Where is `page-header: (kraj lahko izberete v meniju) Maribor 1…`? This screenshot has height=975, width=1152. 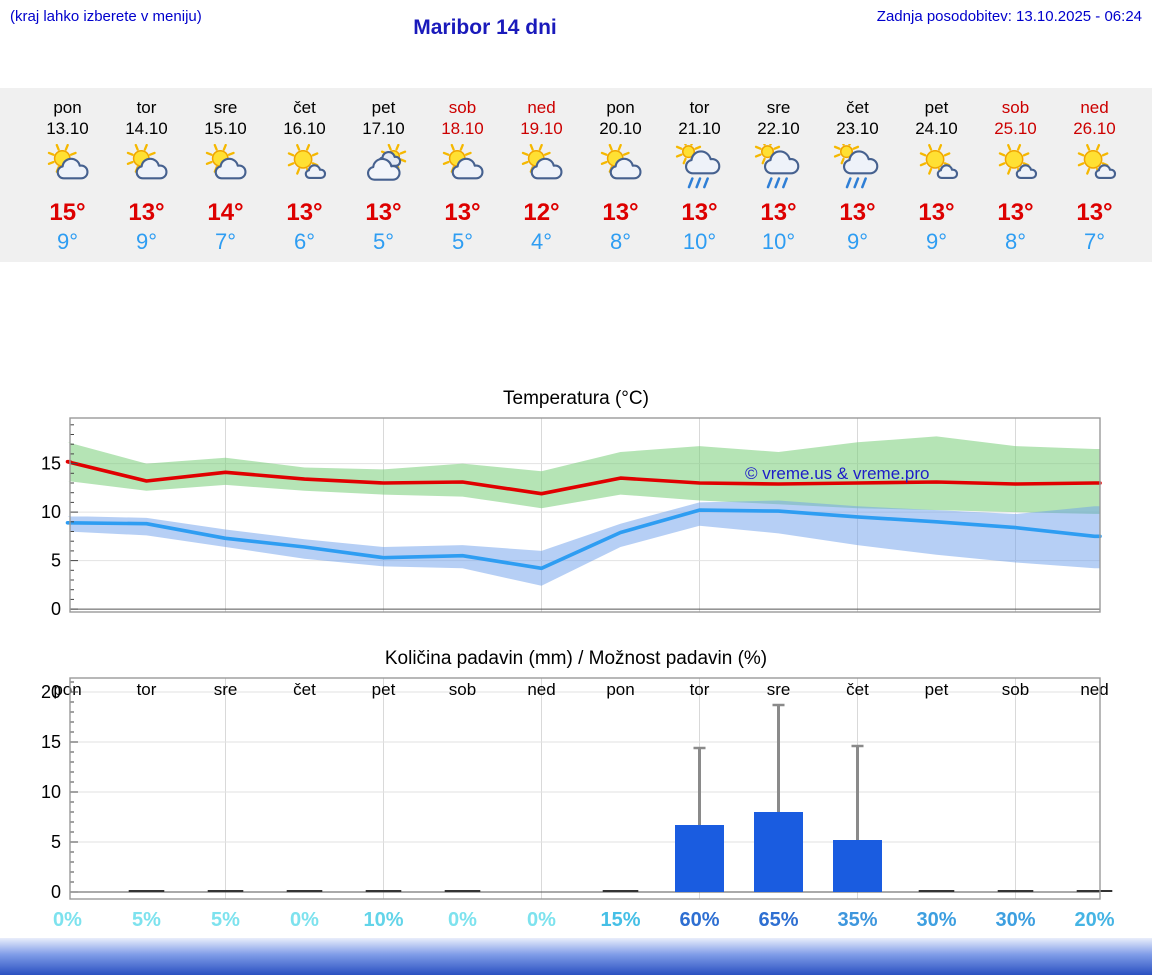
page-header: (kraj lahko izberete v meniju) Maribor 1… is located at coordinates (576, 44).